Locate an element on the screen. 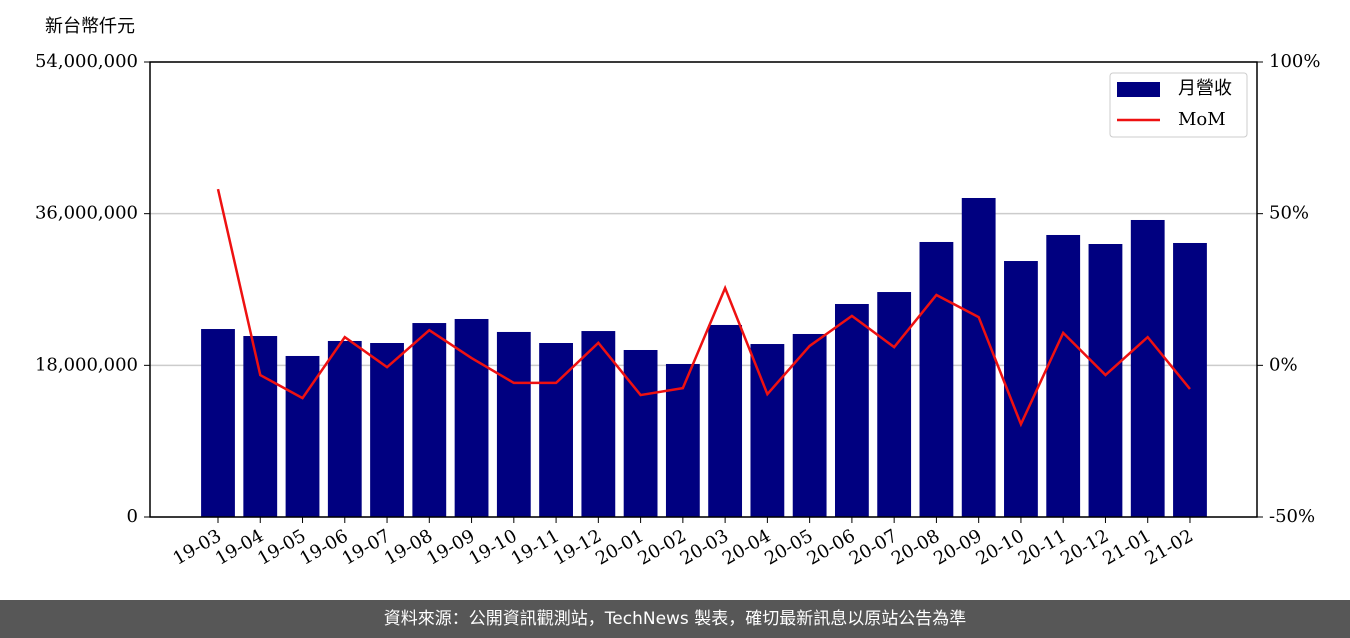  y-tick-label: 36,000,000 is located at coordinates (86, 213).